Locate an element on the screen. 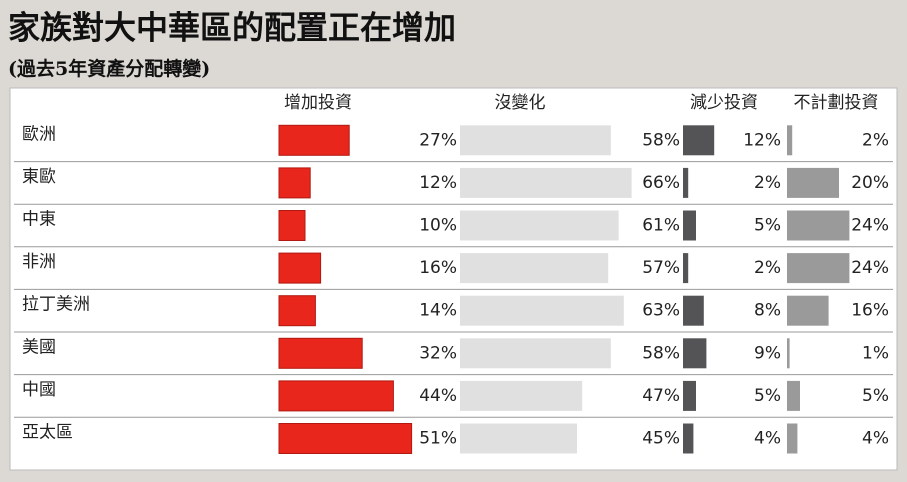  value-label: 57% is located at coordinates (661, 268).